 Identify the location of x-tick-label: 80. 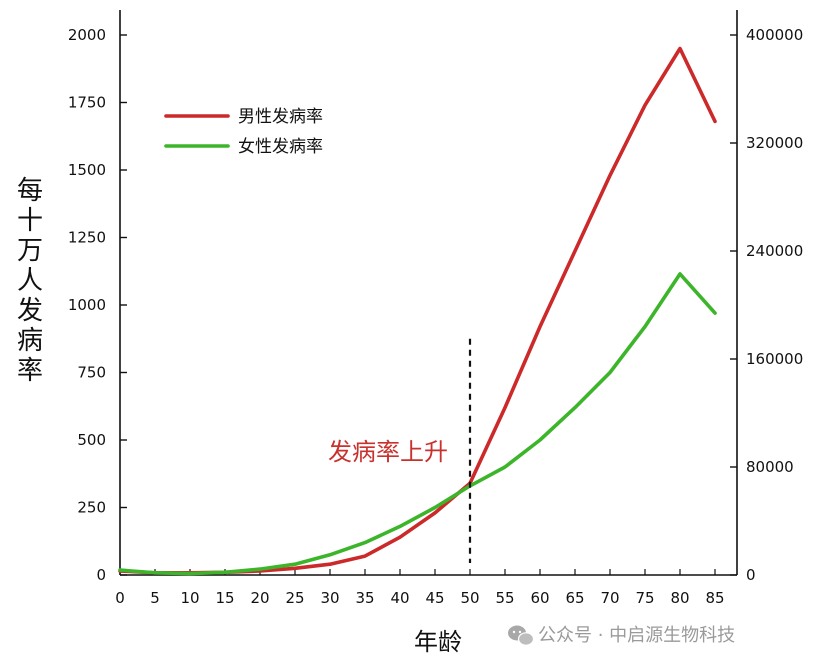
(679, 598).